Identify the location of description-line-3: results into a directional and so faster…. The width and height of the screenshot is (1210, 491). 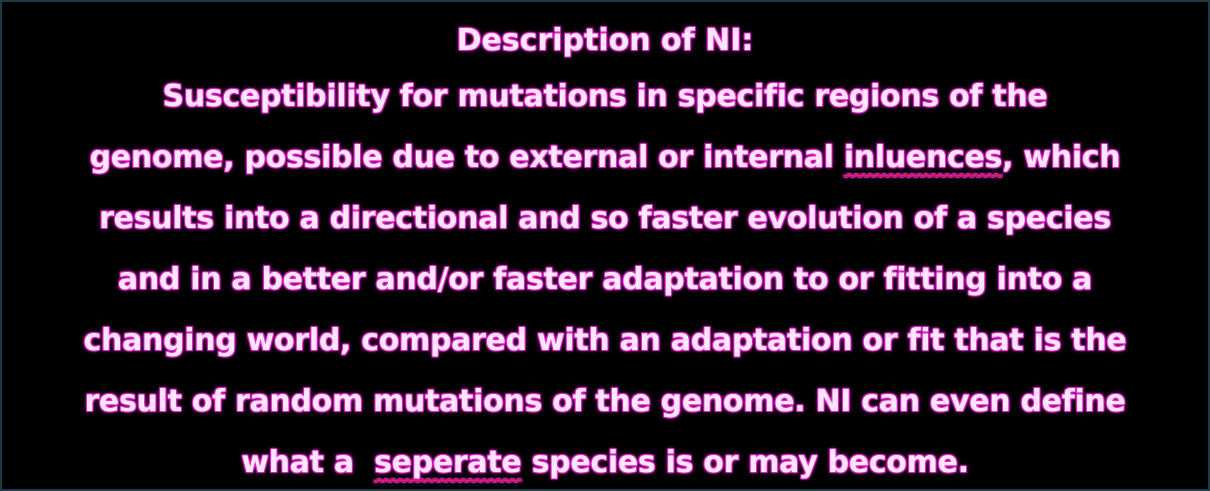
(605, 218).